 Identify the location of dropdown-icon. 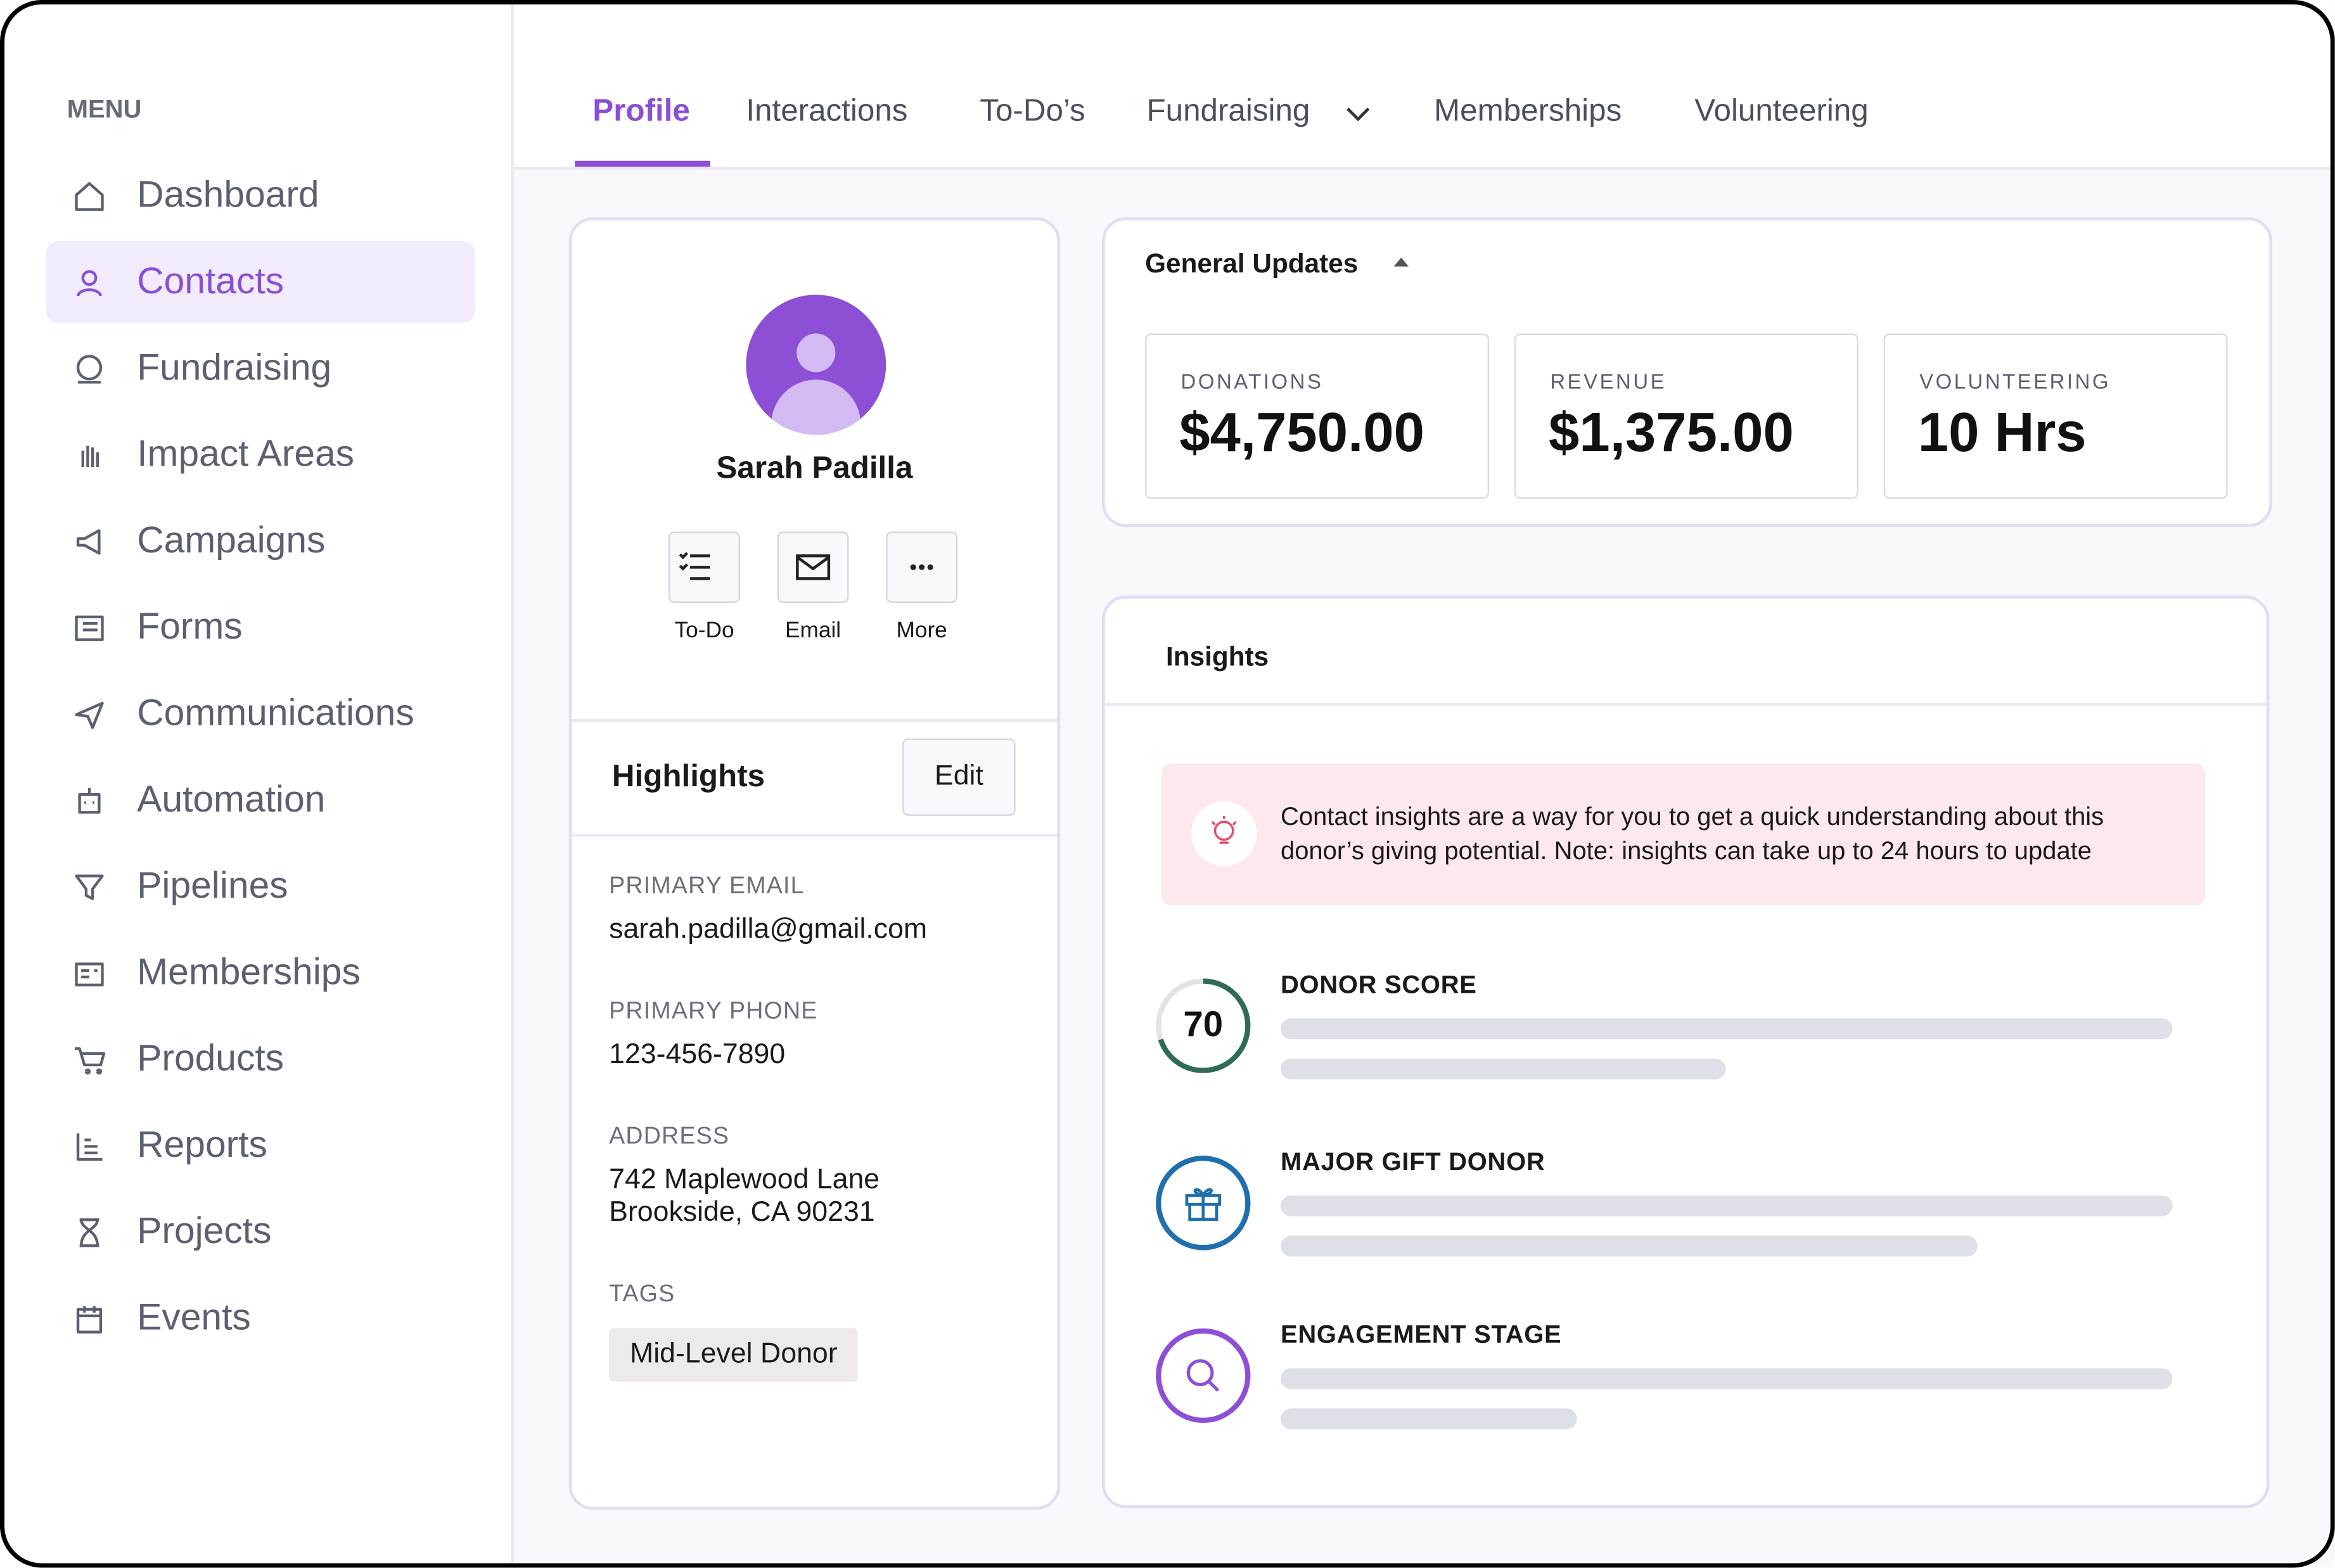
(1358, 119).